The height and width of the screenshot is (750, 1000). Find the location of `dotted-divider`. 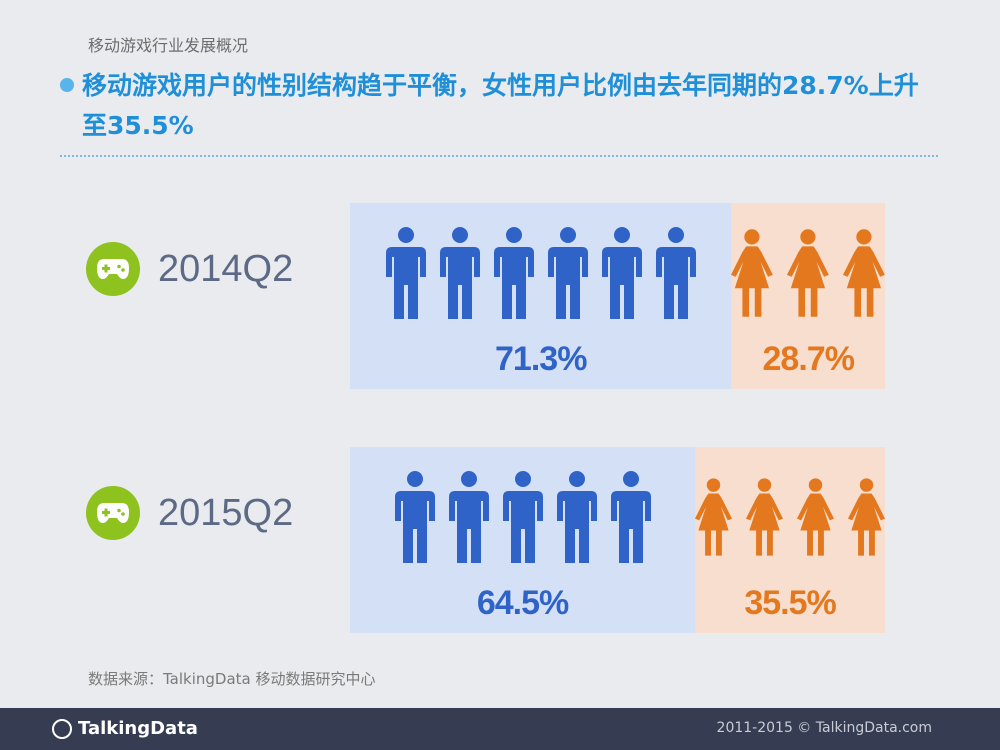

dotted-divider is located at coordinates (499, 156).